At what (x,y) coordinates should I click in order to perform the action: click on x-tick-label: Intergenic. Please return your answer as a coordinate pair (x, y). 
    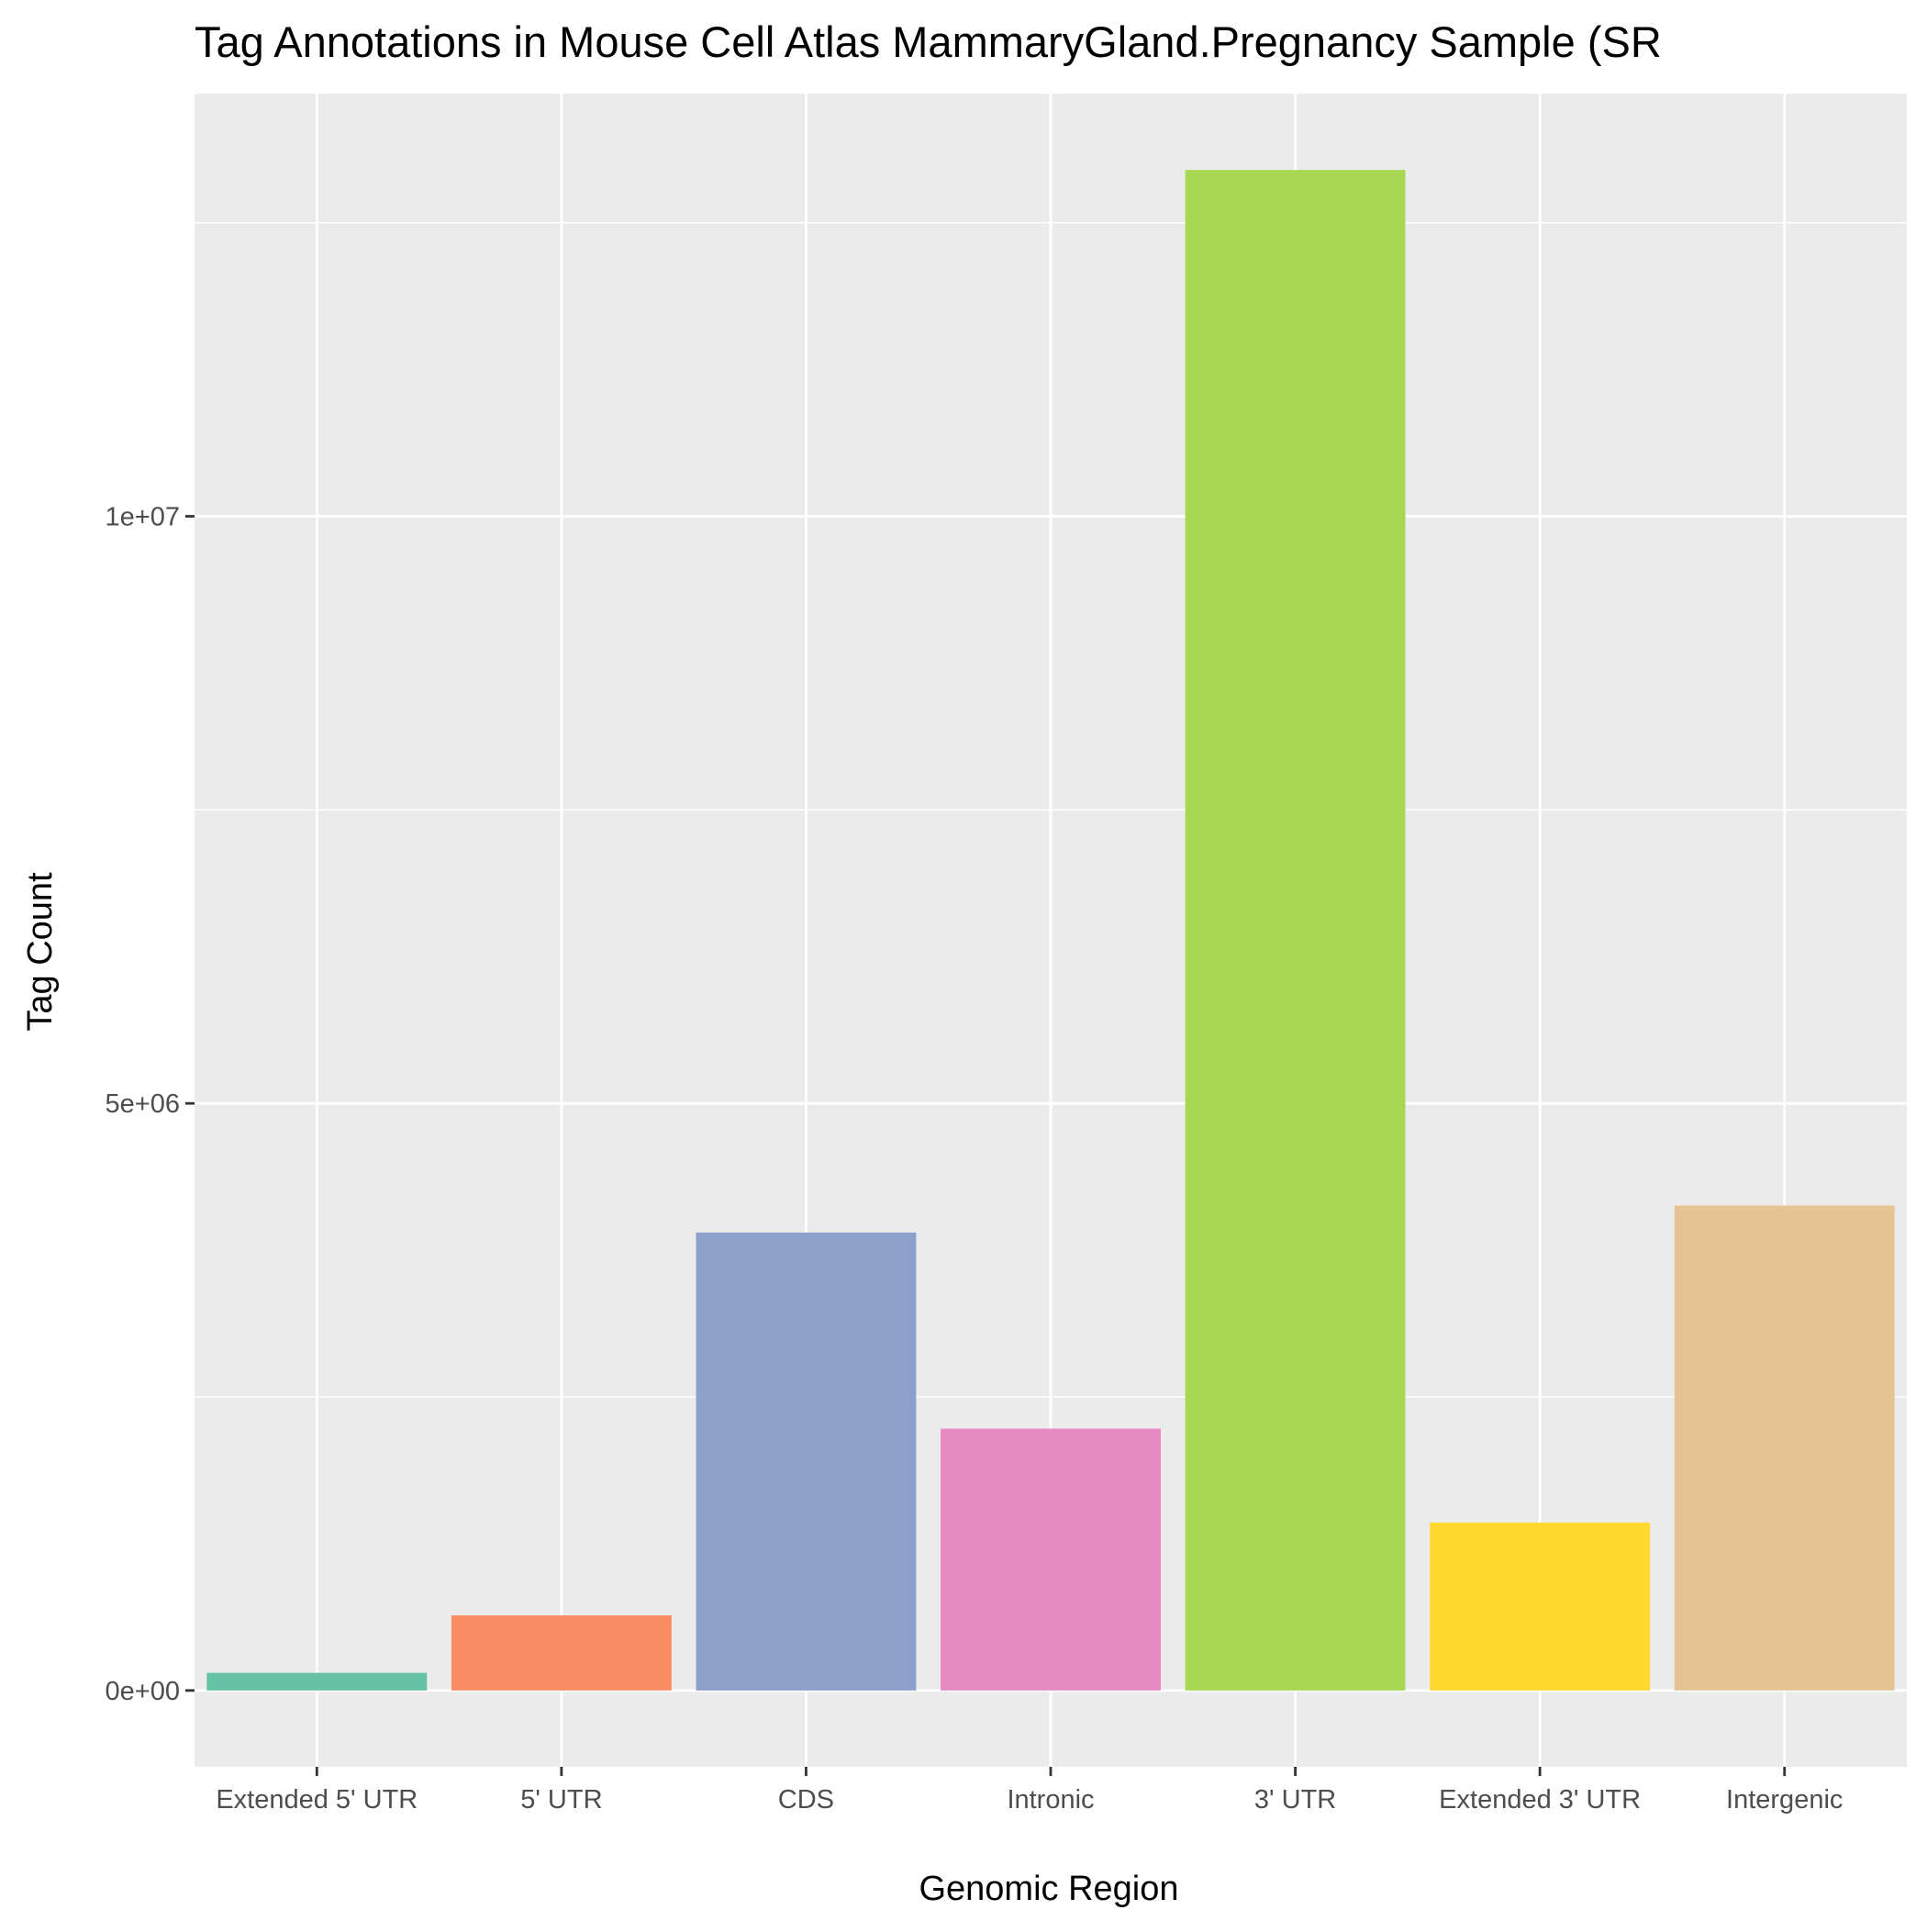
    Looking at the image, I should click on (1784, 1800).